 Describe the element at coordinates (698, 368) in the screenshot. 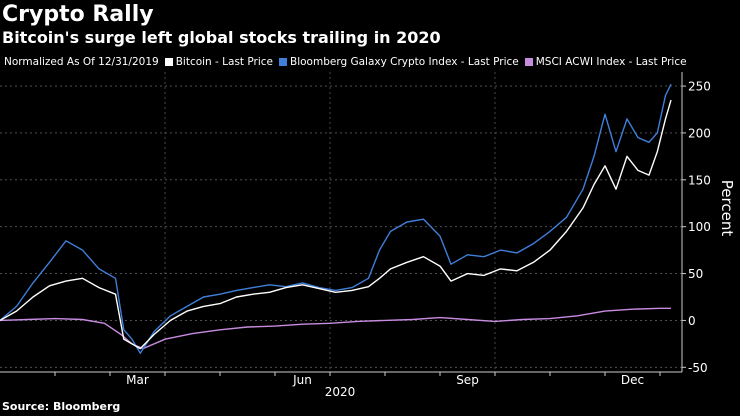

I see `y-tick-label: -50` at that location.